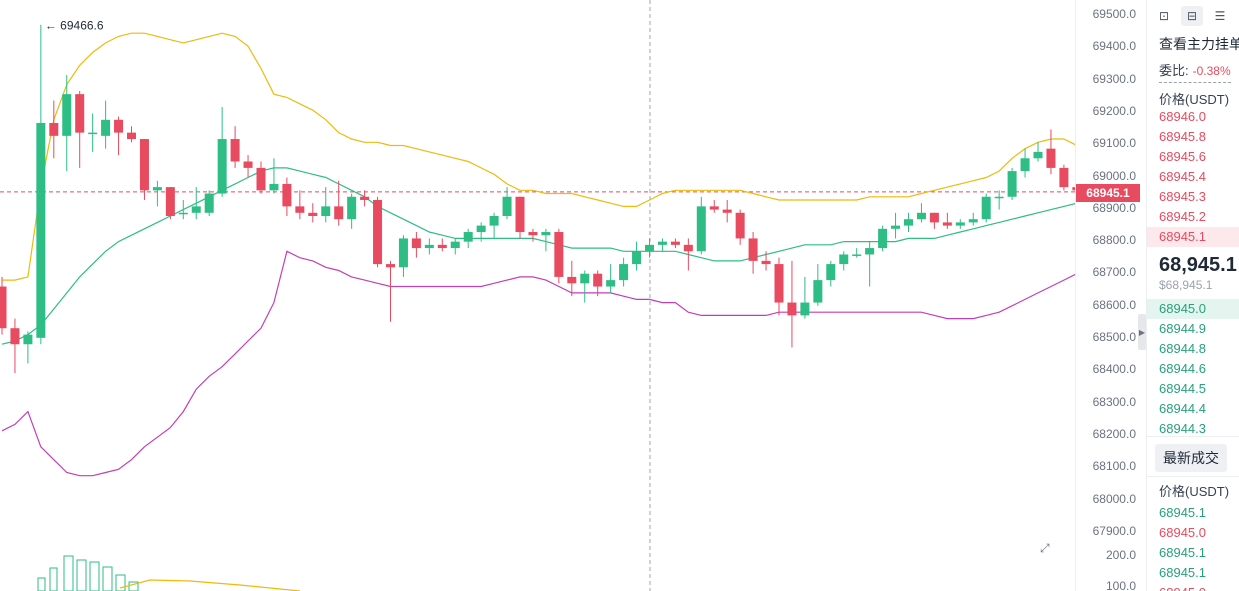 Image resolution: width=1239 pixels, height=591 pixels. I want to click on price-axis-tick: 69000.0, so click(1114, 175).